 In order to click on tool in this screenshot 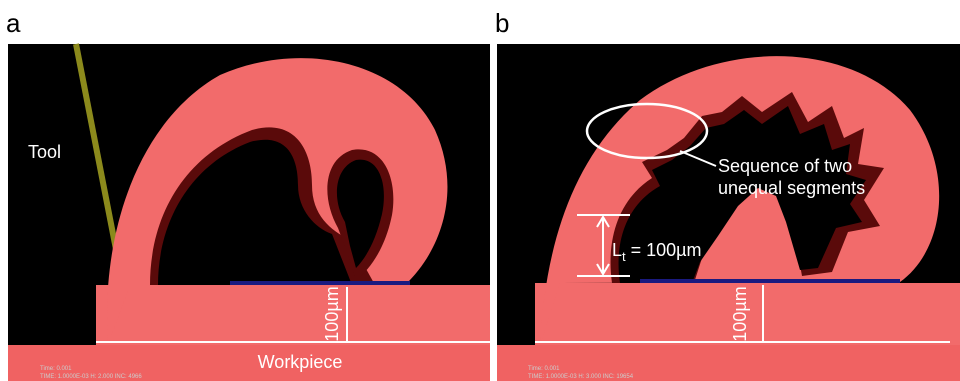, I will do `click(98, 159)`.